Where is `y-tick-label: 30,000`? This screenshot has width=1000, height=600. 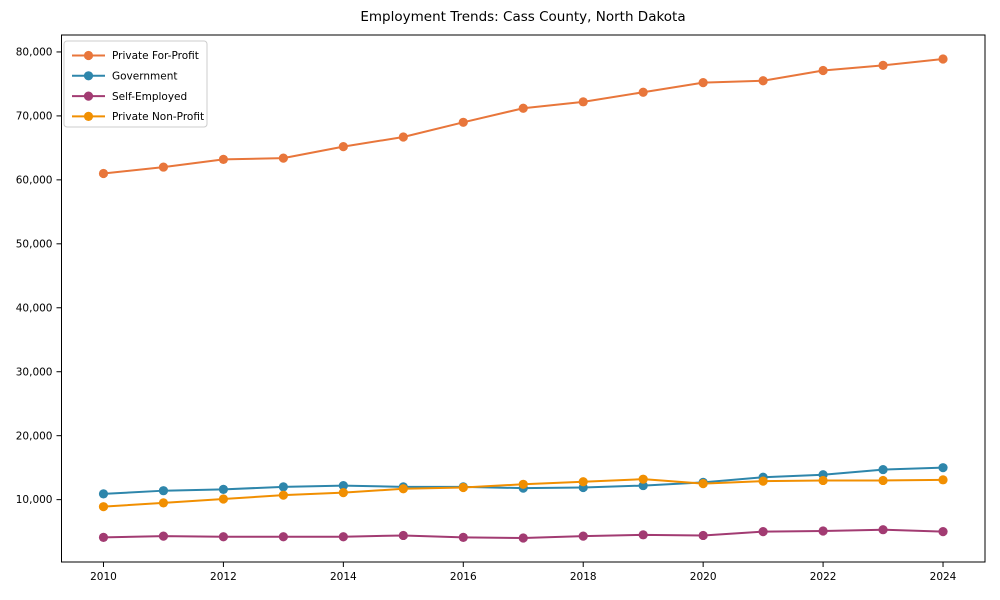
y-tick-label: 30,000 is located at coordinates (34, 372).